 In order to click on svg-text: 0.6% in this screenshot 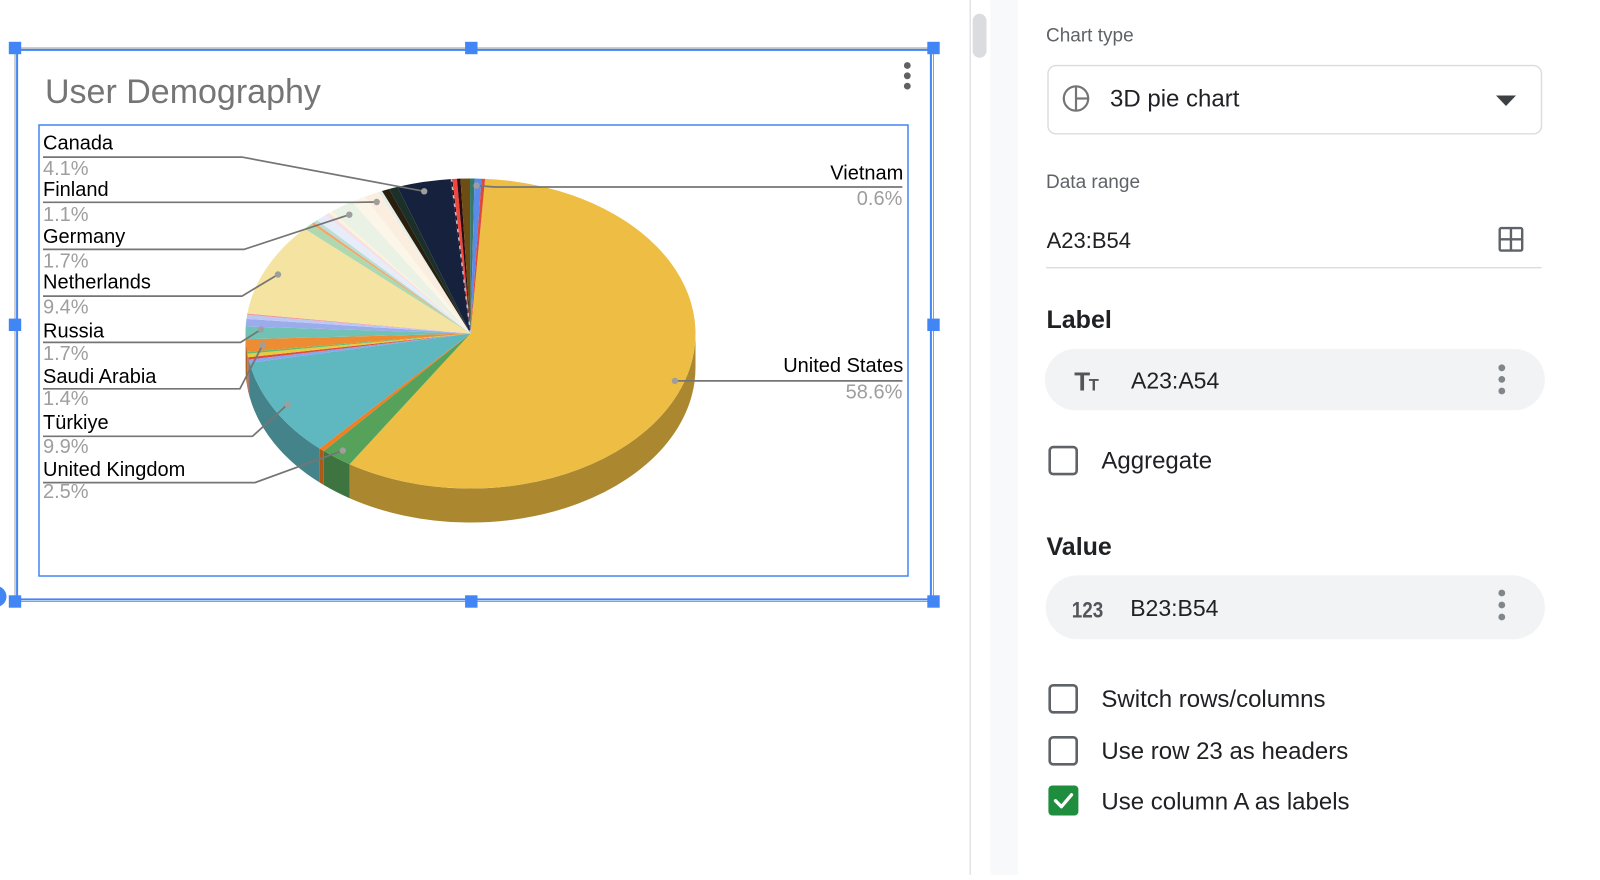, I will do `click(880, 199)`.